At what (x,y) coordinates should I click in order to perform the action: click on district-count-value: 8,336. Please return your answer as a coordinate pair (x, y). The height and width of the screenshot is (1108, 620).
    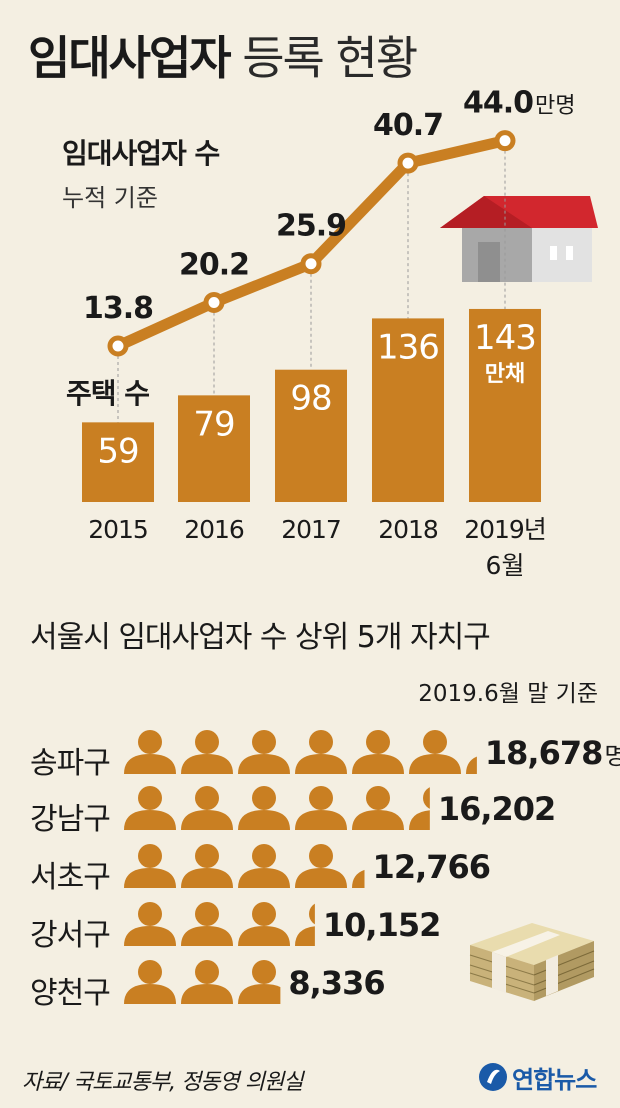
    Looking at the image, I should click on (336, 983).